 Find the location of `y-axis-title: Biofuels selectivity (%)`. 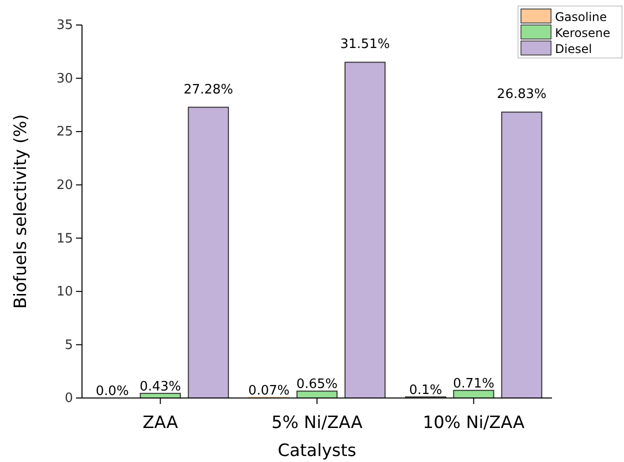

y-axis-title: Biofuels selectivity (%) is located at coordinates (21, 211).